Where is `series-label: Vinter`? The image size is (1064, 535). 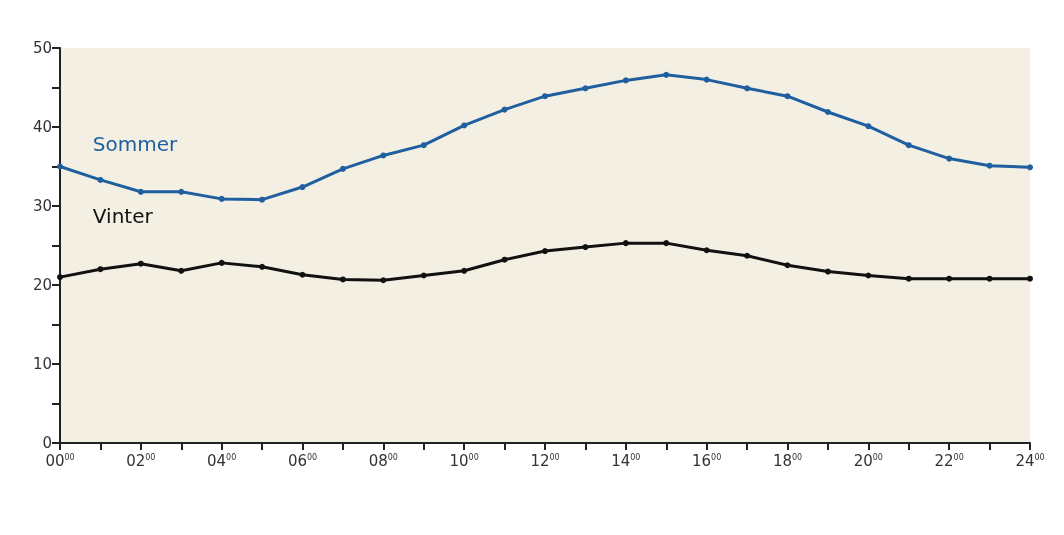 series-label: Vinter is located at coordinates (123, 215).